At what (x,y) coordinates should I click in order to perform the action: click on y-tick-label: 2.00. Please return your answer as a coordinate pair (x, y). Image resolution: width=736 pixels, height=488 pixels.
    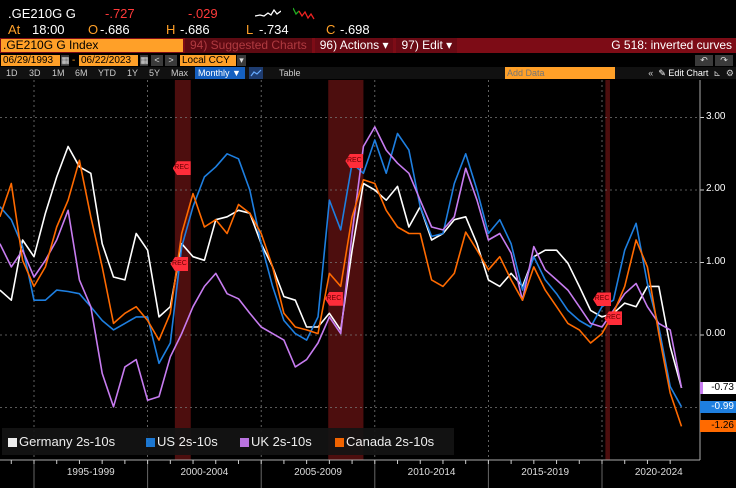
    Looking at the image, I should click on (716, 188).